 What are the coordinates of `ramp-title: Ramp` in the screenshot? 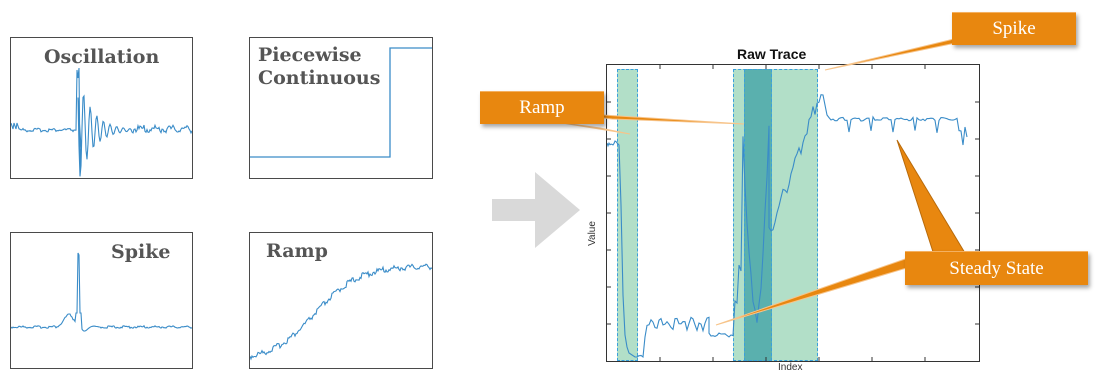 It's located at (297, 251).